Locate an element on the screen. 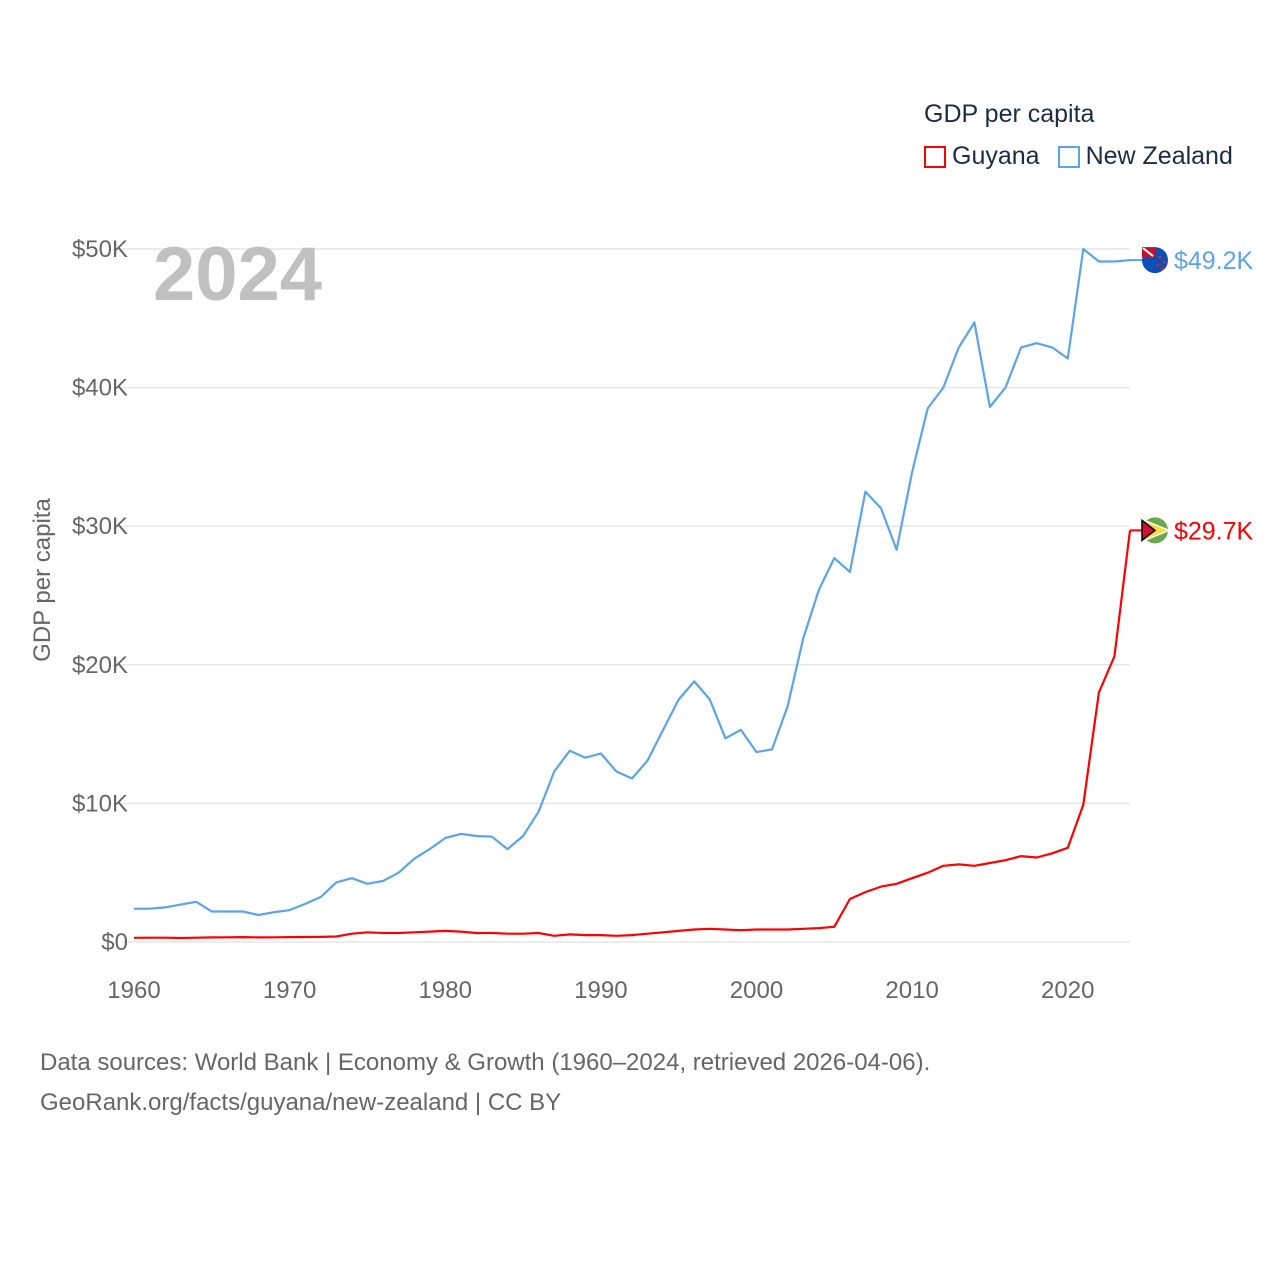  end-value-label: $29.7K is located at coordinates (1214, 531).